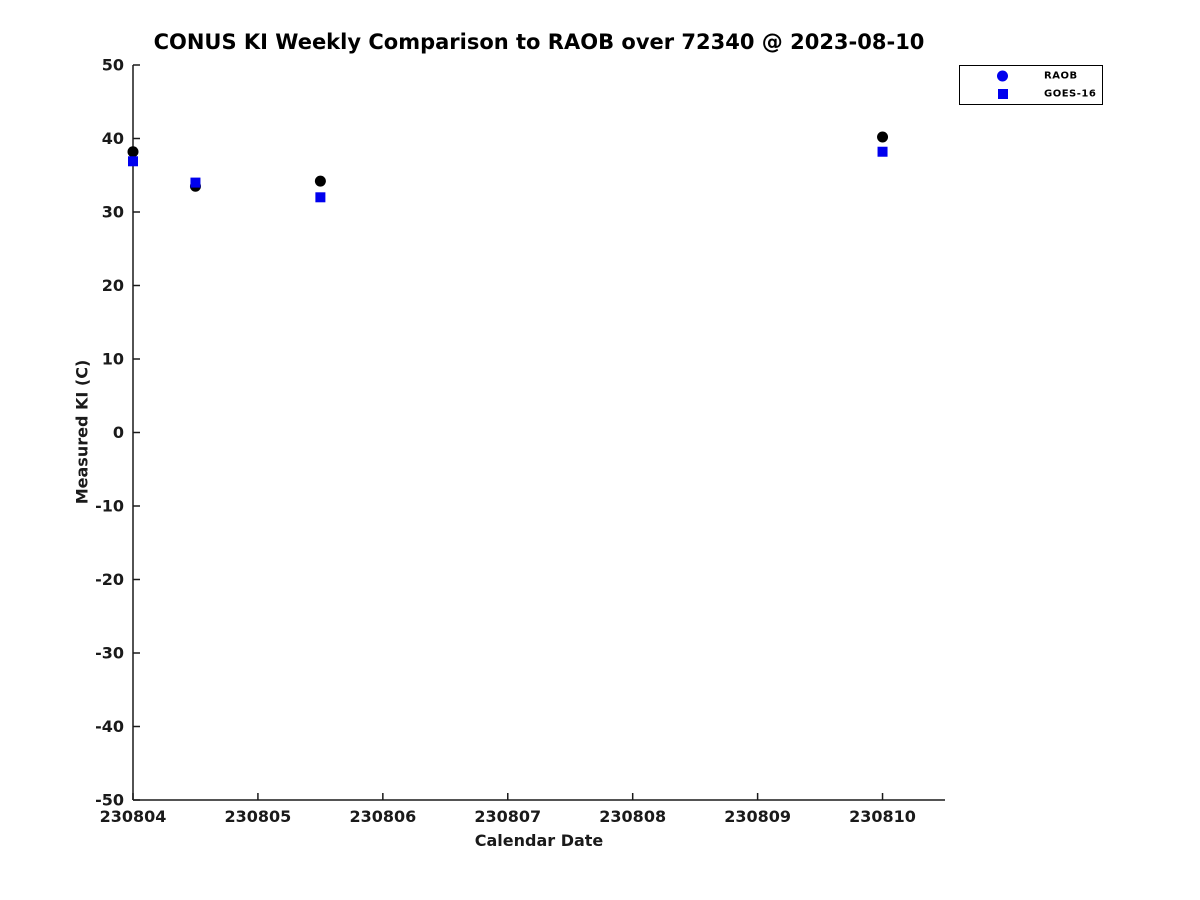  I want to click on x-tick-label: 230810, so click(882, 816).